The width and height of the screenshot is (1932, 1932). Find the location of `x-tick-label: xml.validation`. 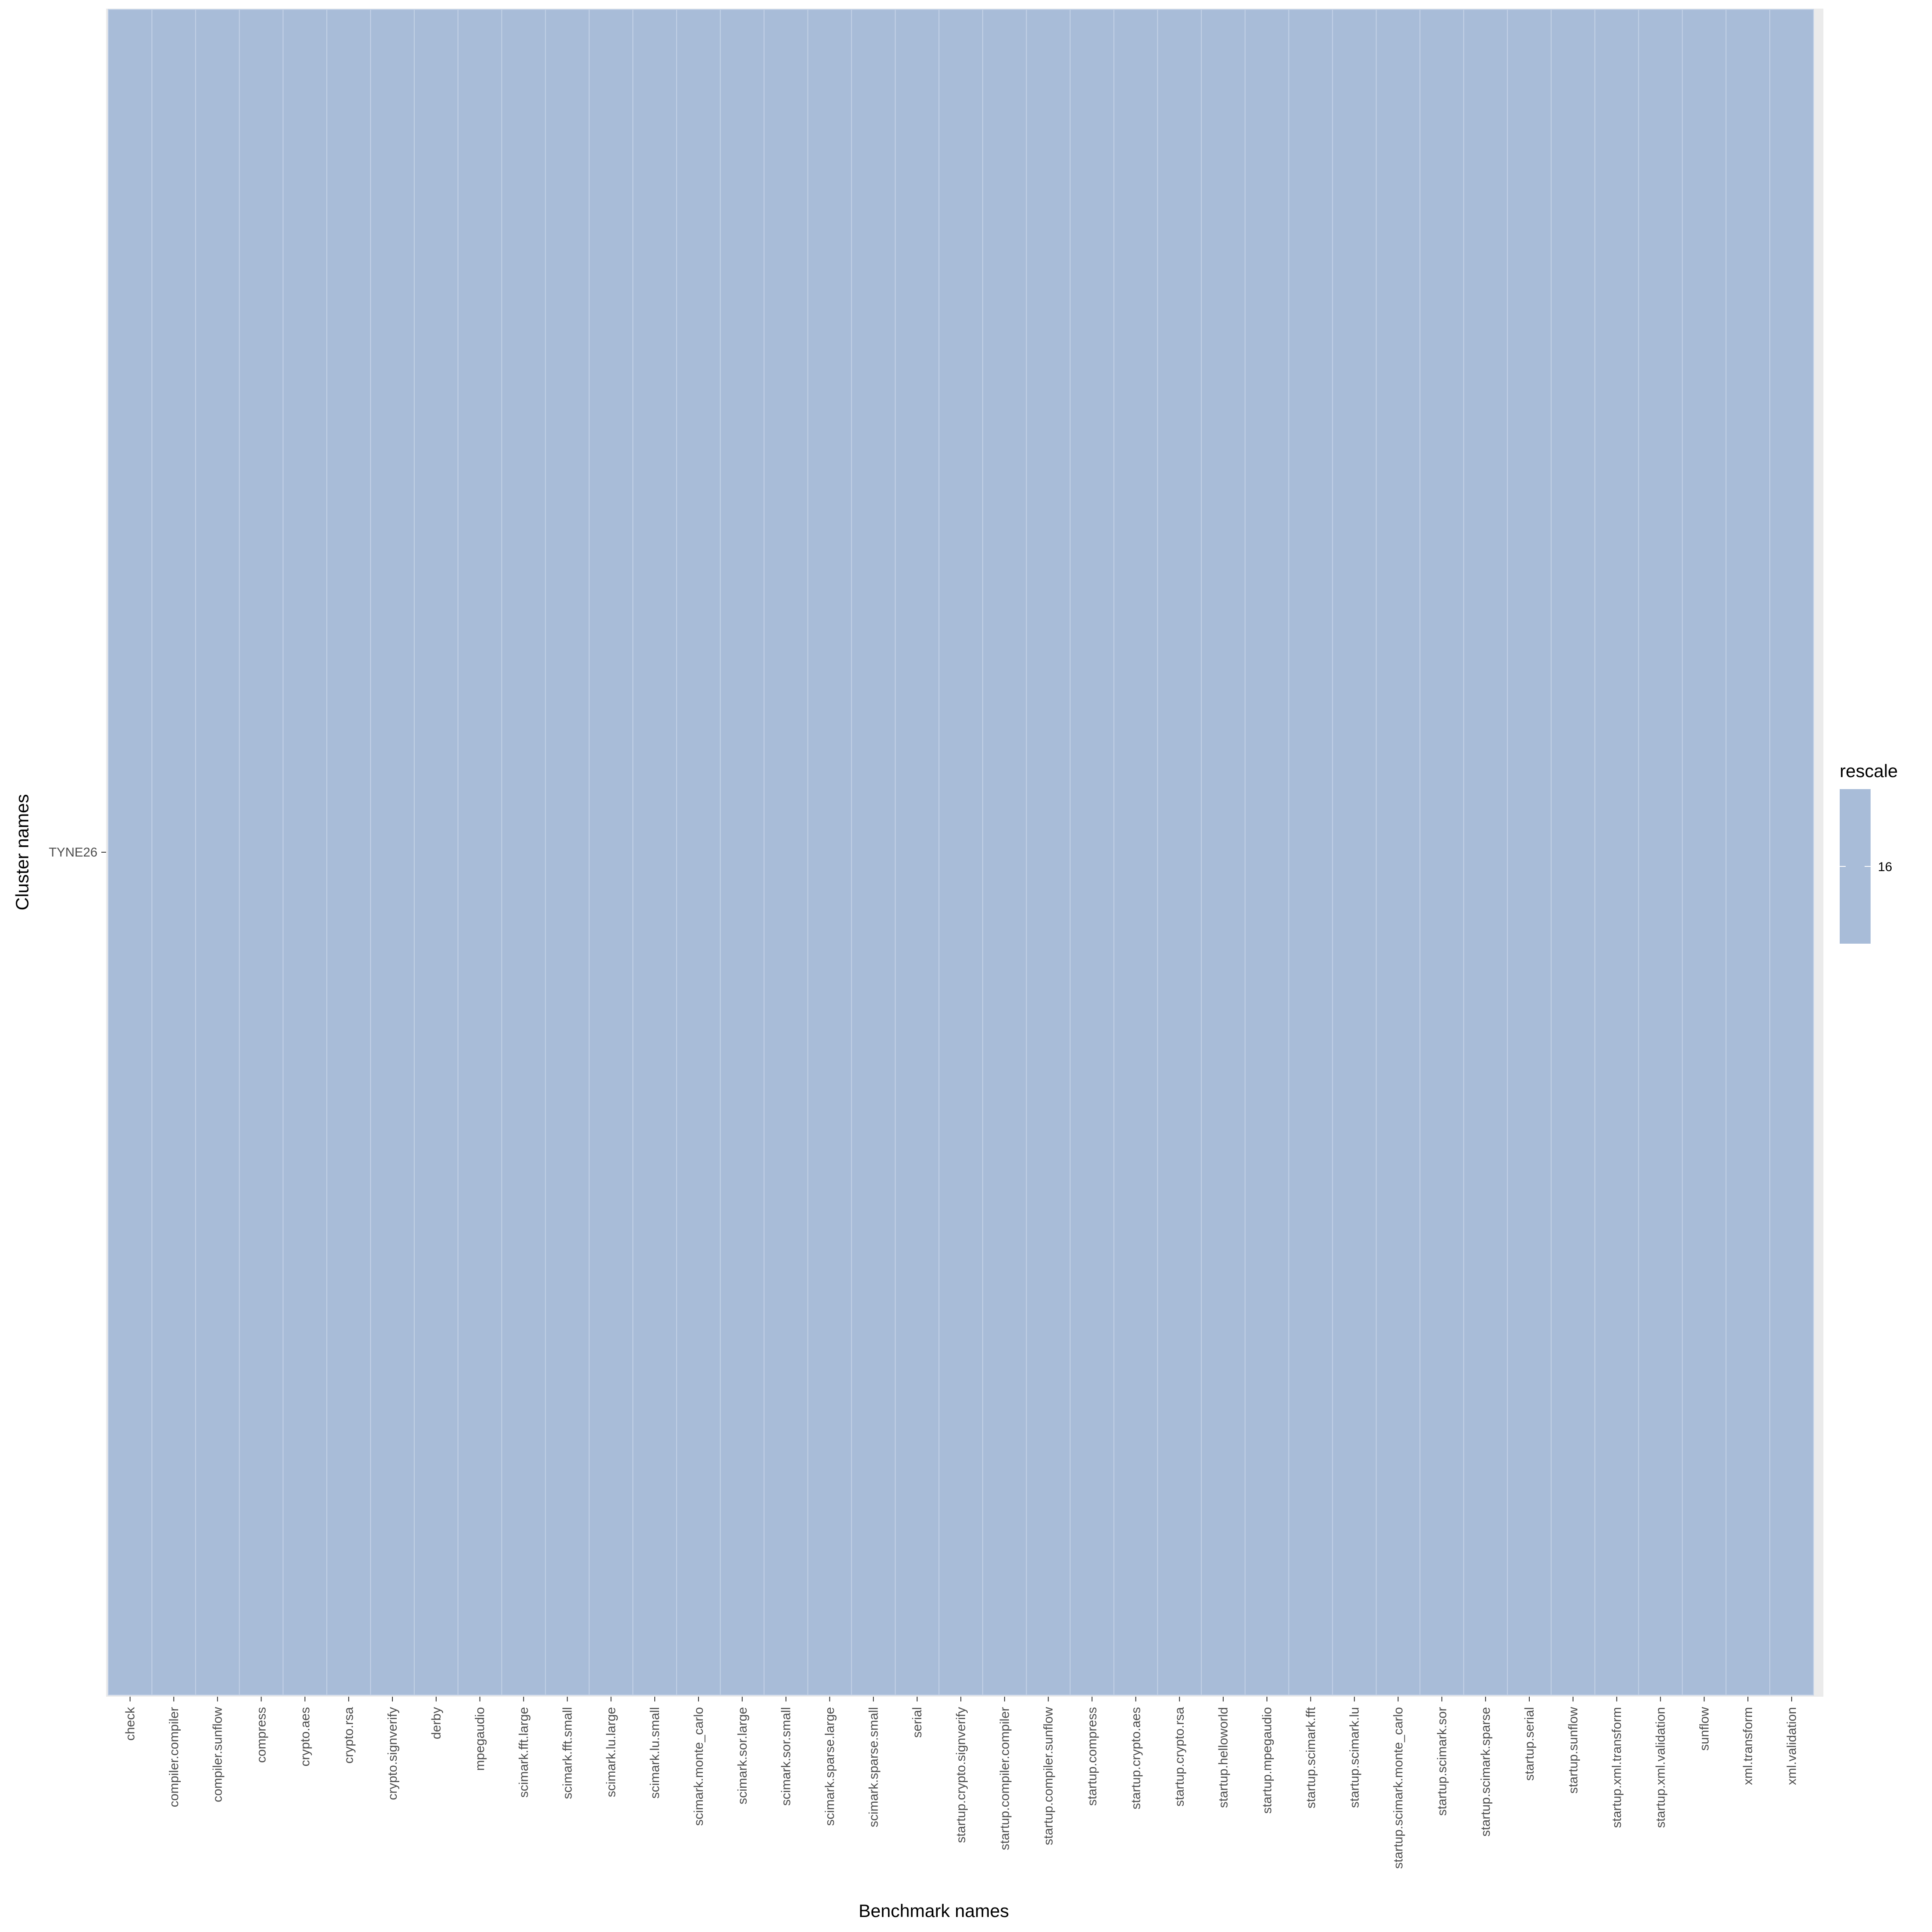

x-tick-label: xml.validation is located at coordinates (1792, 1746).